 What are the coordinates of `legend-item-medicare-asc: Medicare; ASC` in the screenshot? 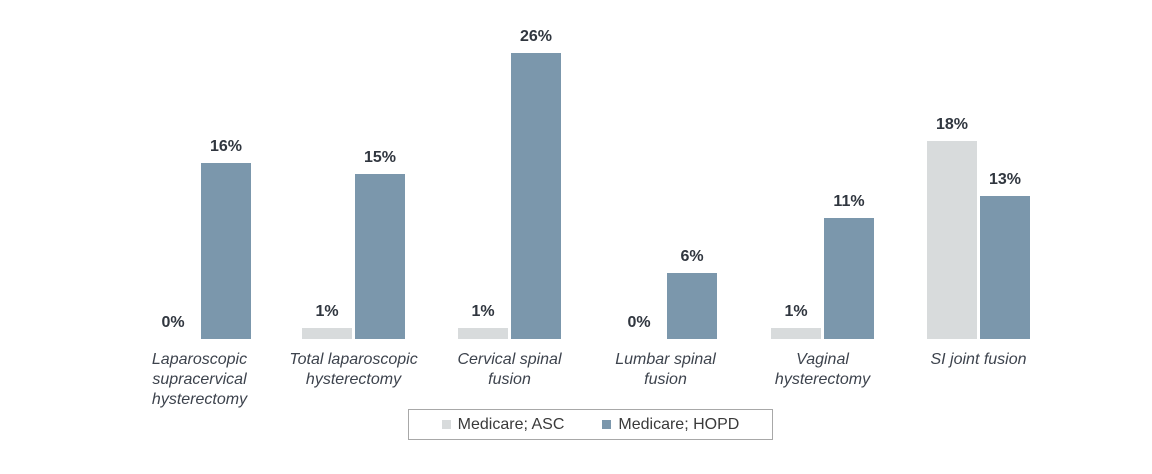 It's located at (503, 424).